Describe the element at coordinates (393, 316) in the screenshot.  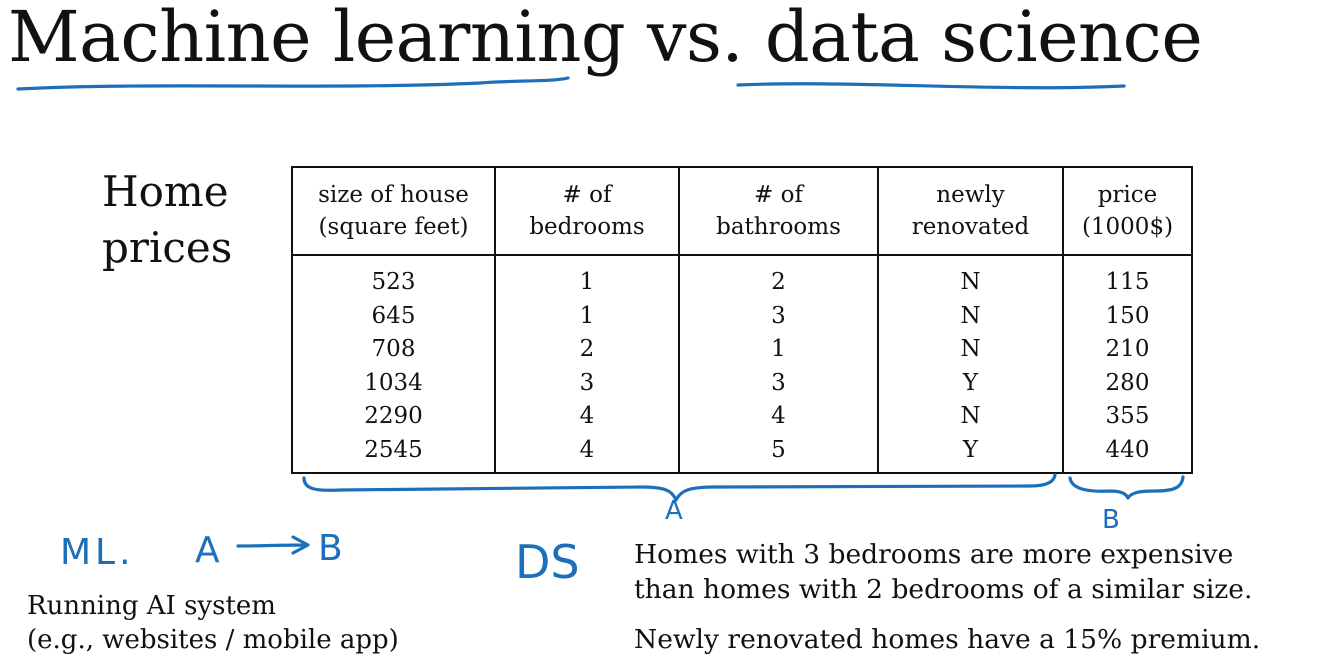
I see `cell-size: 645` at that location.